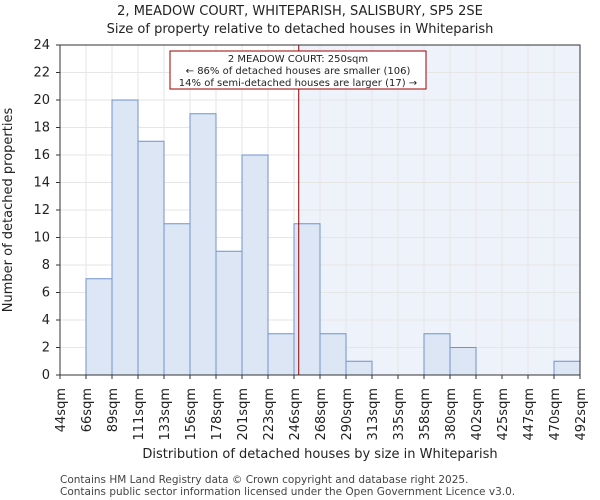  Describe the element at coordinates (555, 414) in the screenshot. I see `x-tick-label: 470sqm` at that location.